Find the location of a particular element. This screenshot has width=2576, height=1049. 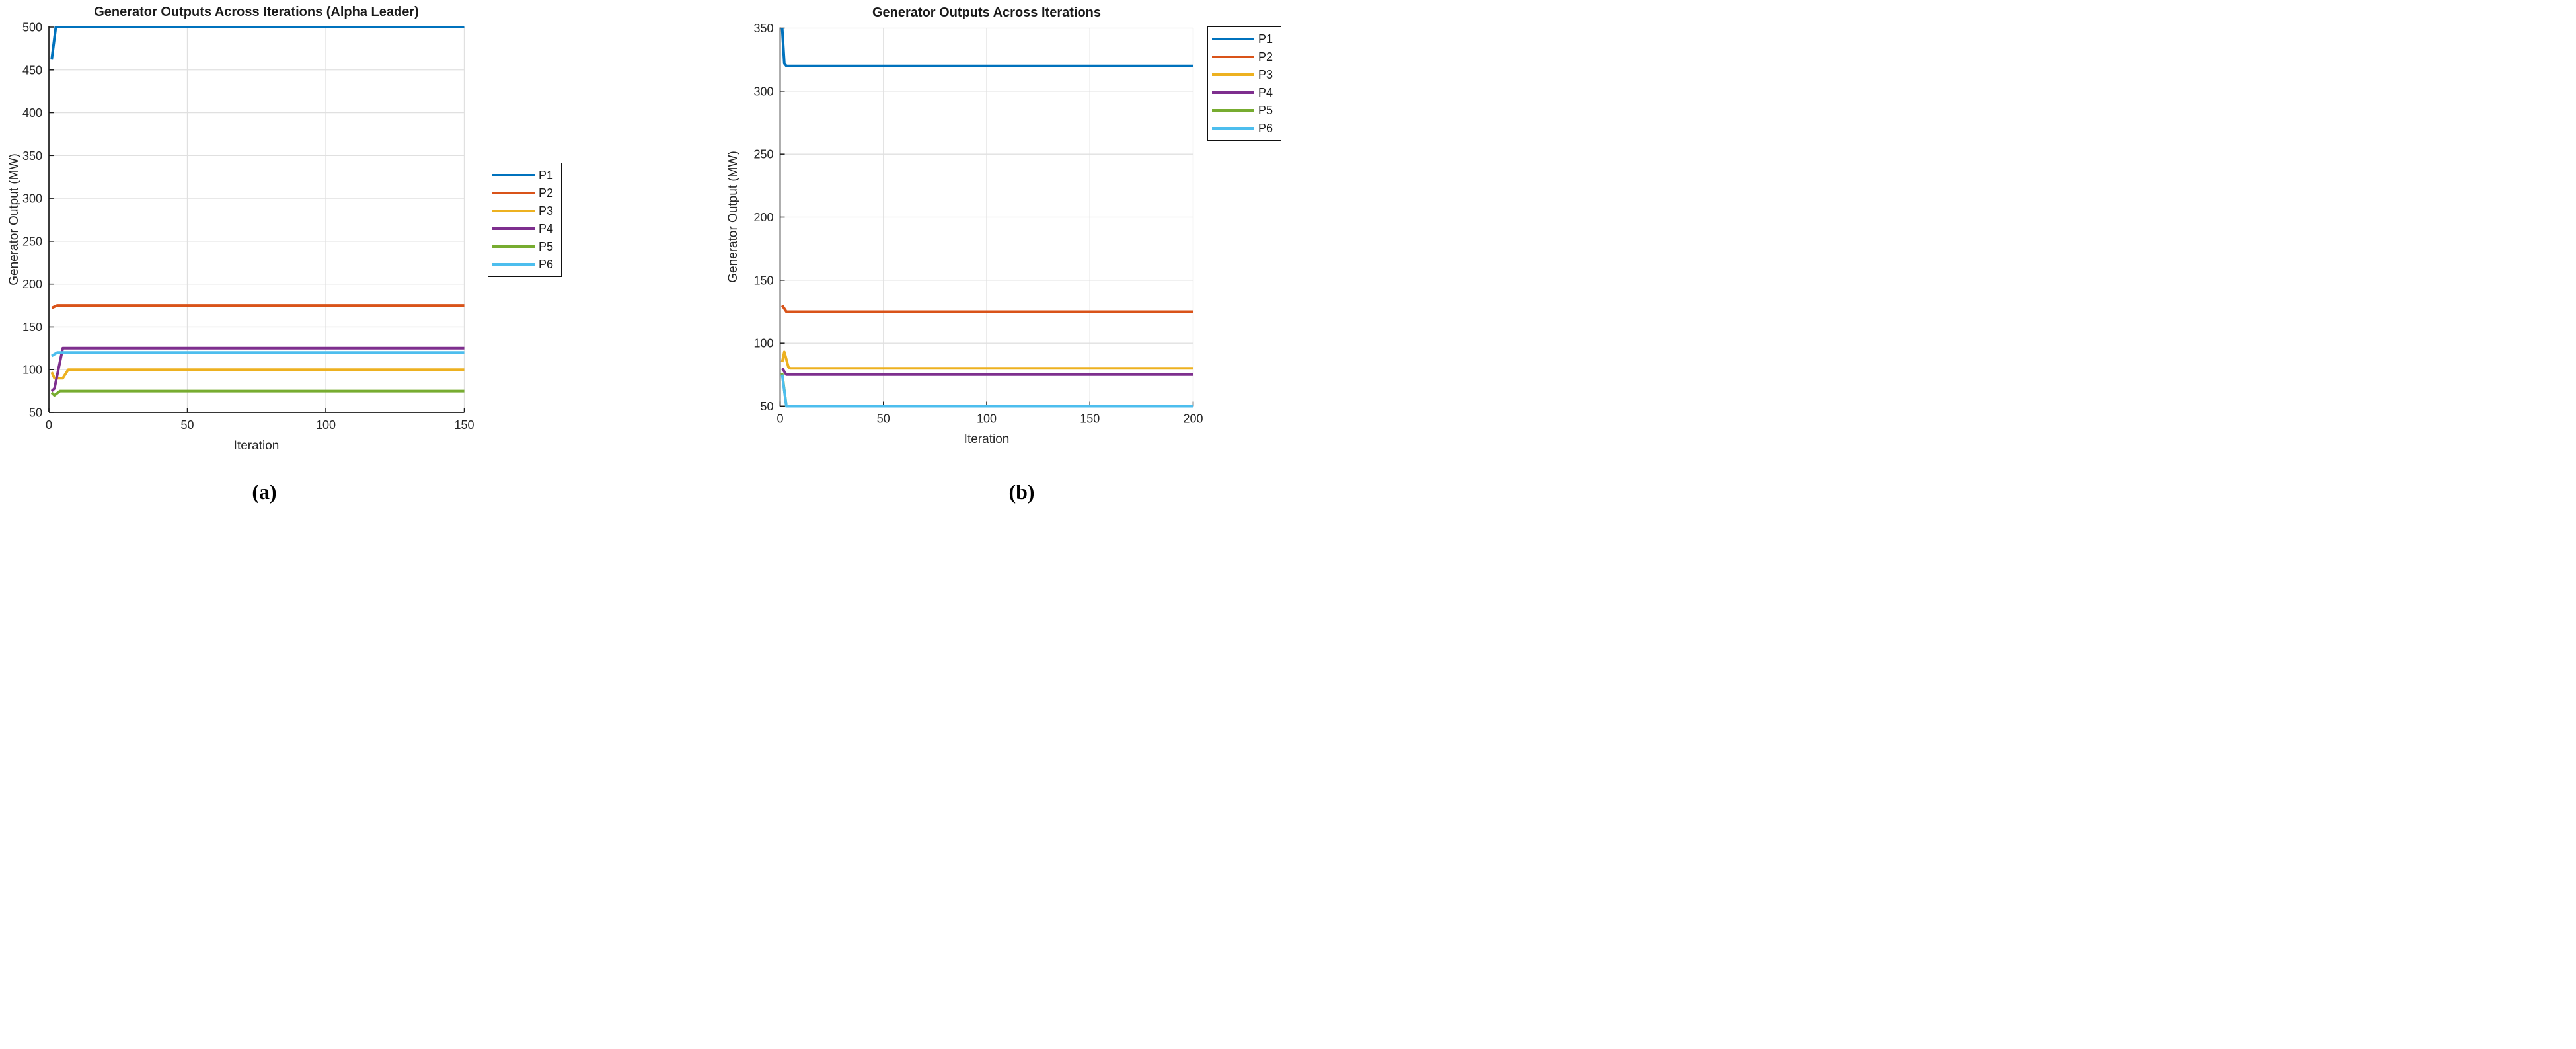

chart-b-xlabel: Iteration is located at coordinates (987, 439).